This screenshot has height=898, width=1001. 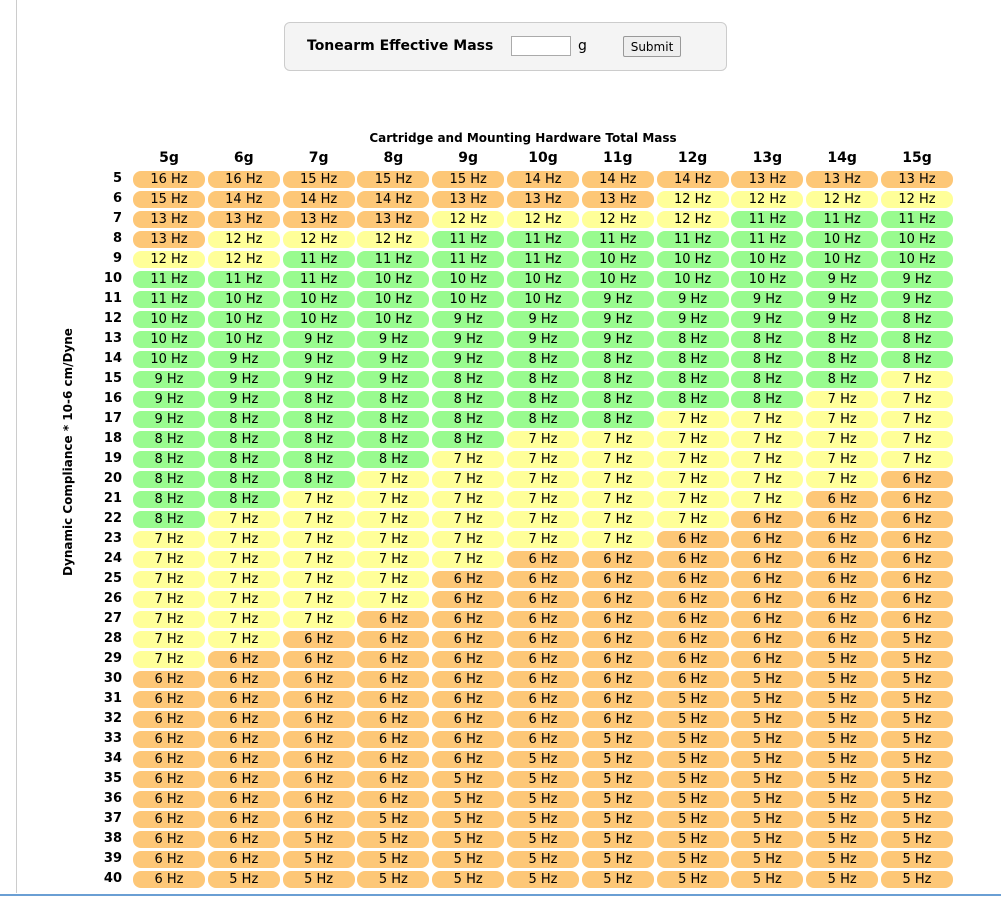 What do you see at coordinates (112, 798) in the screenshot?
I see `row-label: 36` at bounding box center [112, 798].